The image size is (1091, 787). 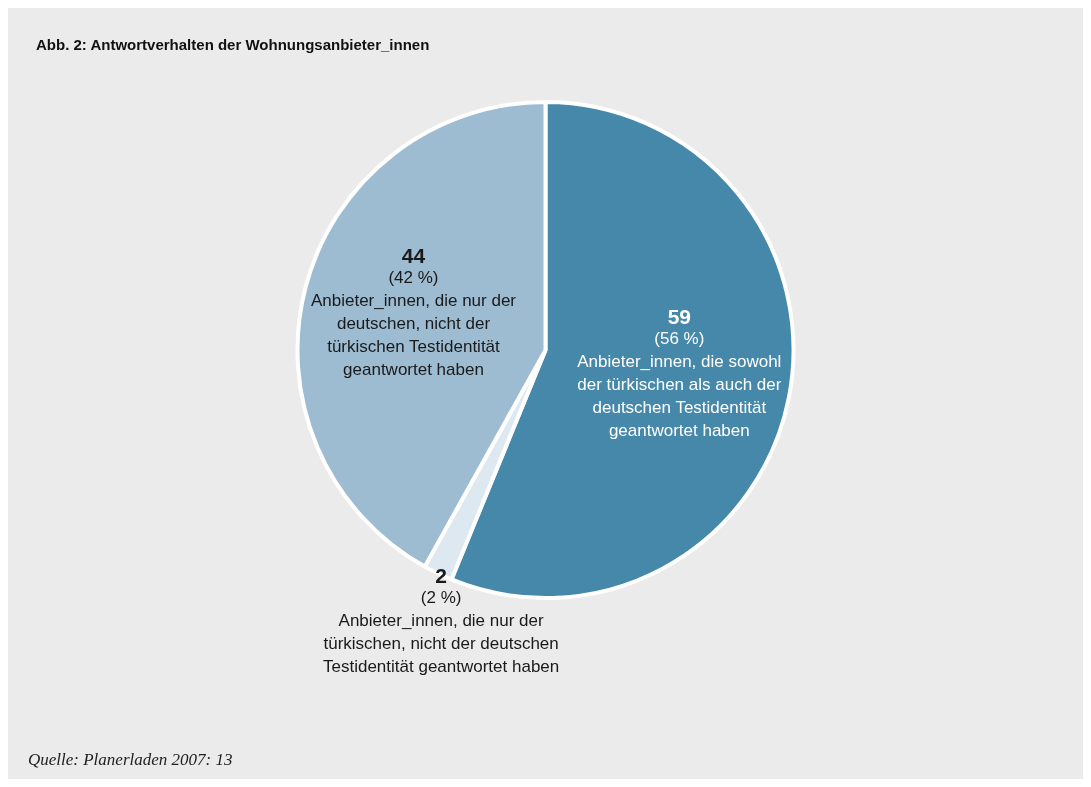 I want to click on chart-title: Abb. 2: Antwortverhalten der Wohnungsanbieter_innen, so click(x=233, y=44).